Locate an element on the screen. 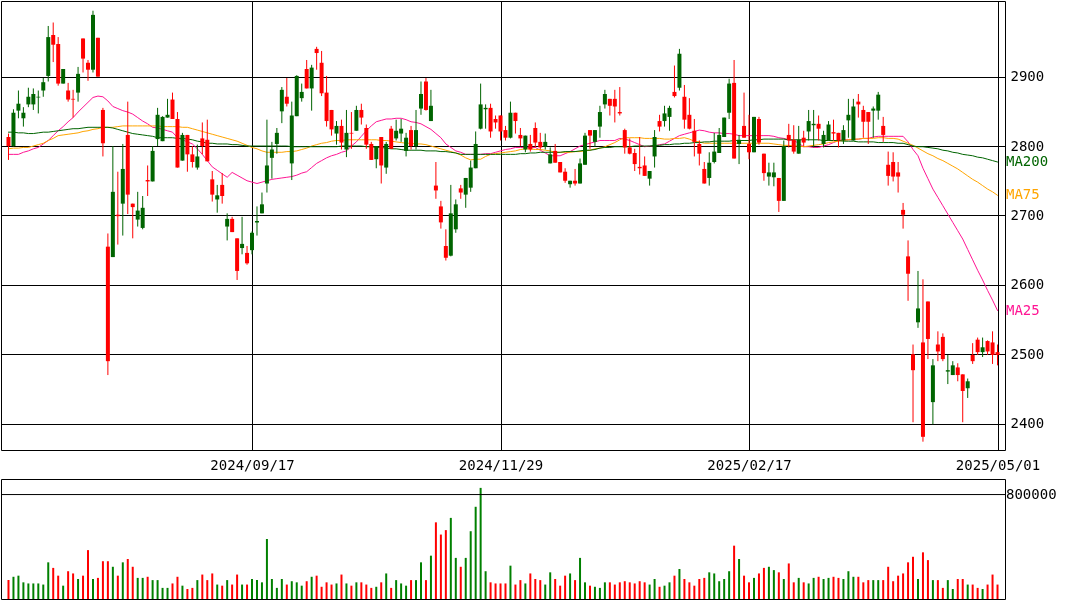  text: 800000 is located at coordinates (1031, 493).